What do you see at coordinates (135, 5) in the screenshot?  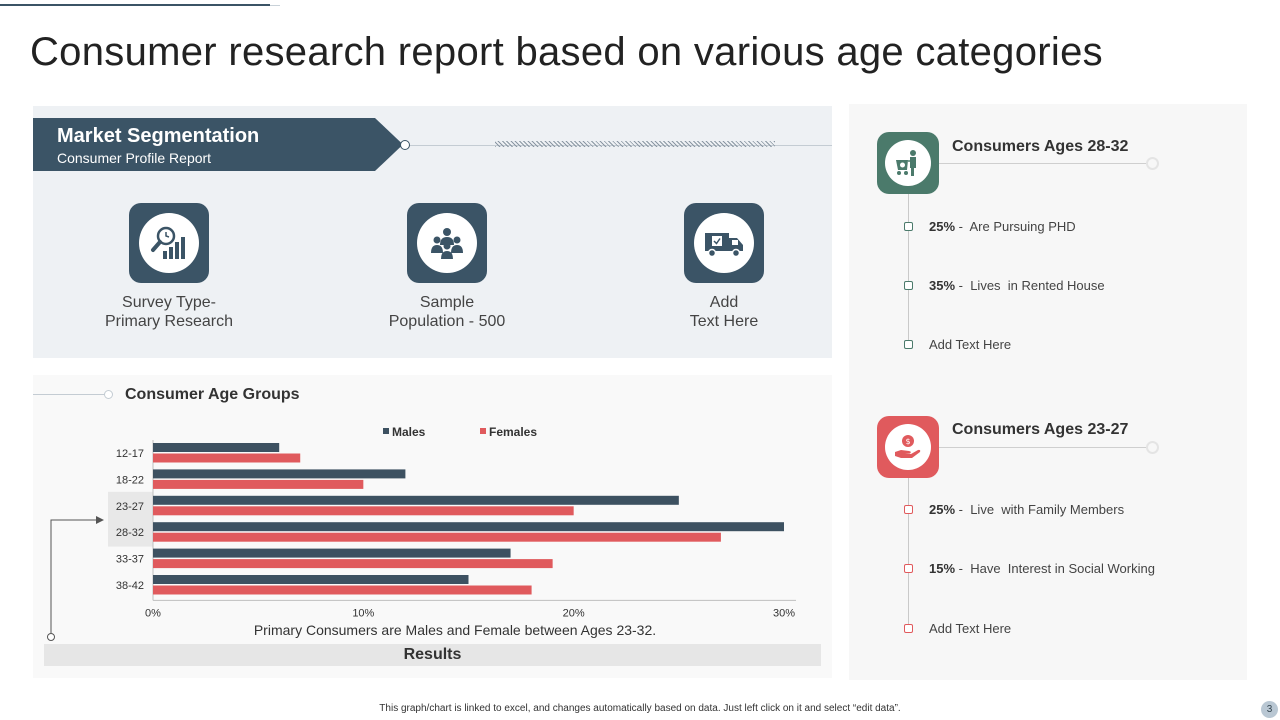 I see `top-accent-rule` at bounding box center [135, 5].